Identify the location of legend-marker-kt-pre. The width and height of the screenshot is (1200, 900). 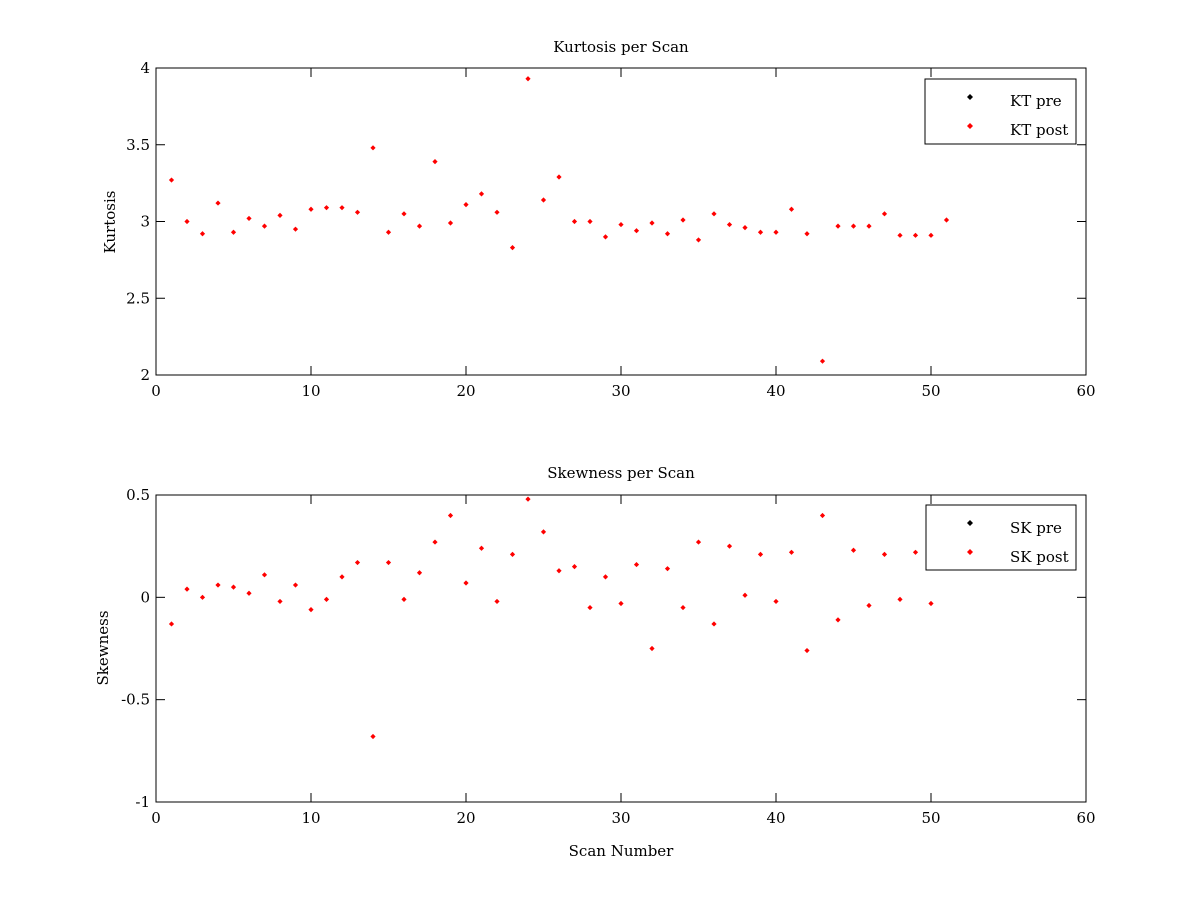
(970, 97).